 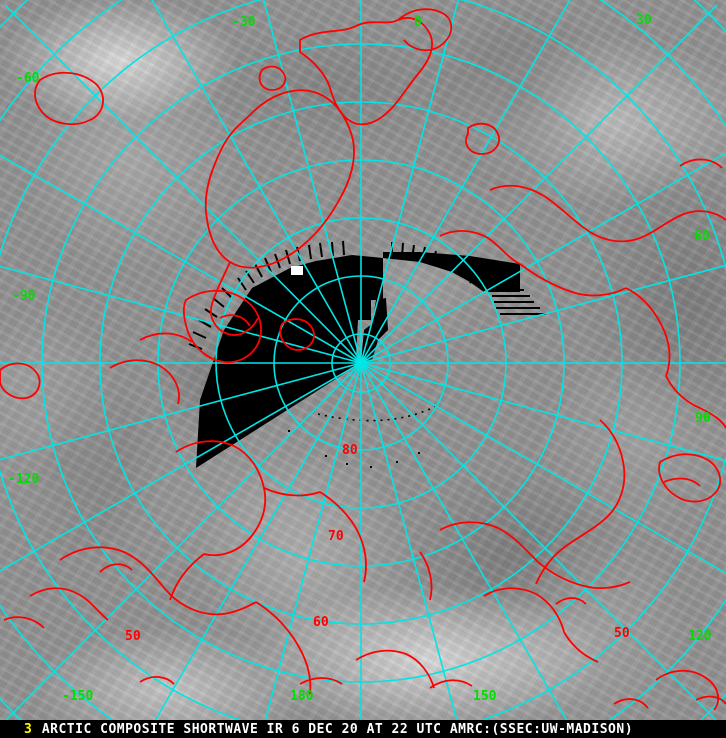 What do you see at coordinates (703, 418) in the screenshot?
I see `longitude-label: 90` at bounding box center [703, 418].